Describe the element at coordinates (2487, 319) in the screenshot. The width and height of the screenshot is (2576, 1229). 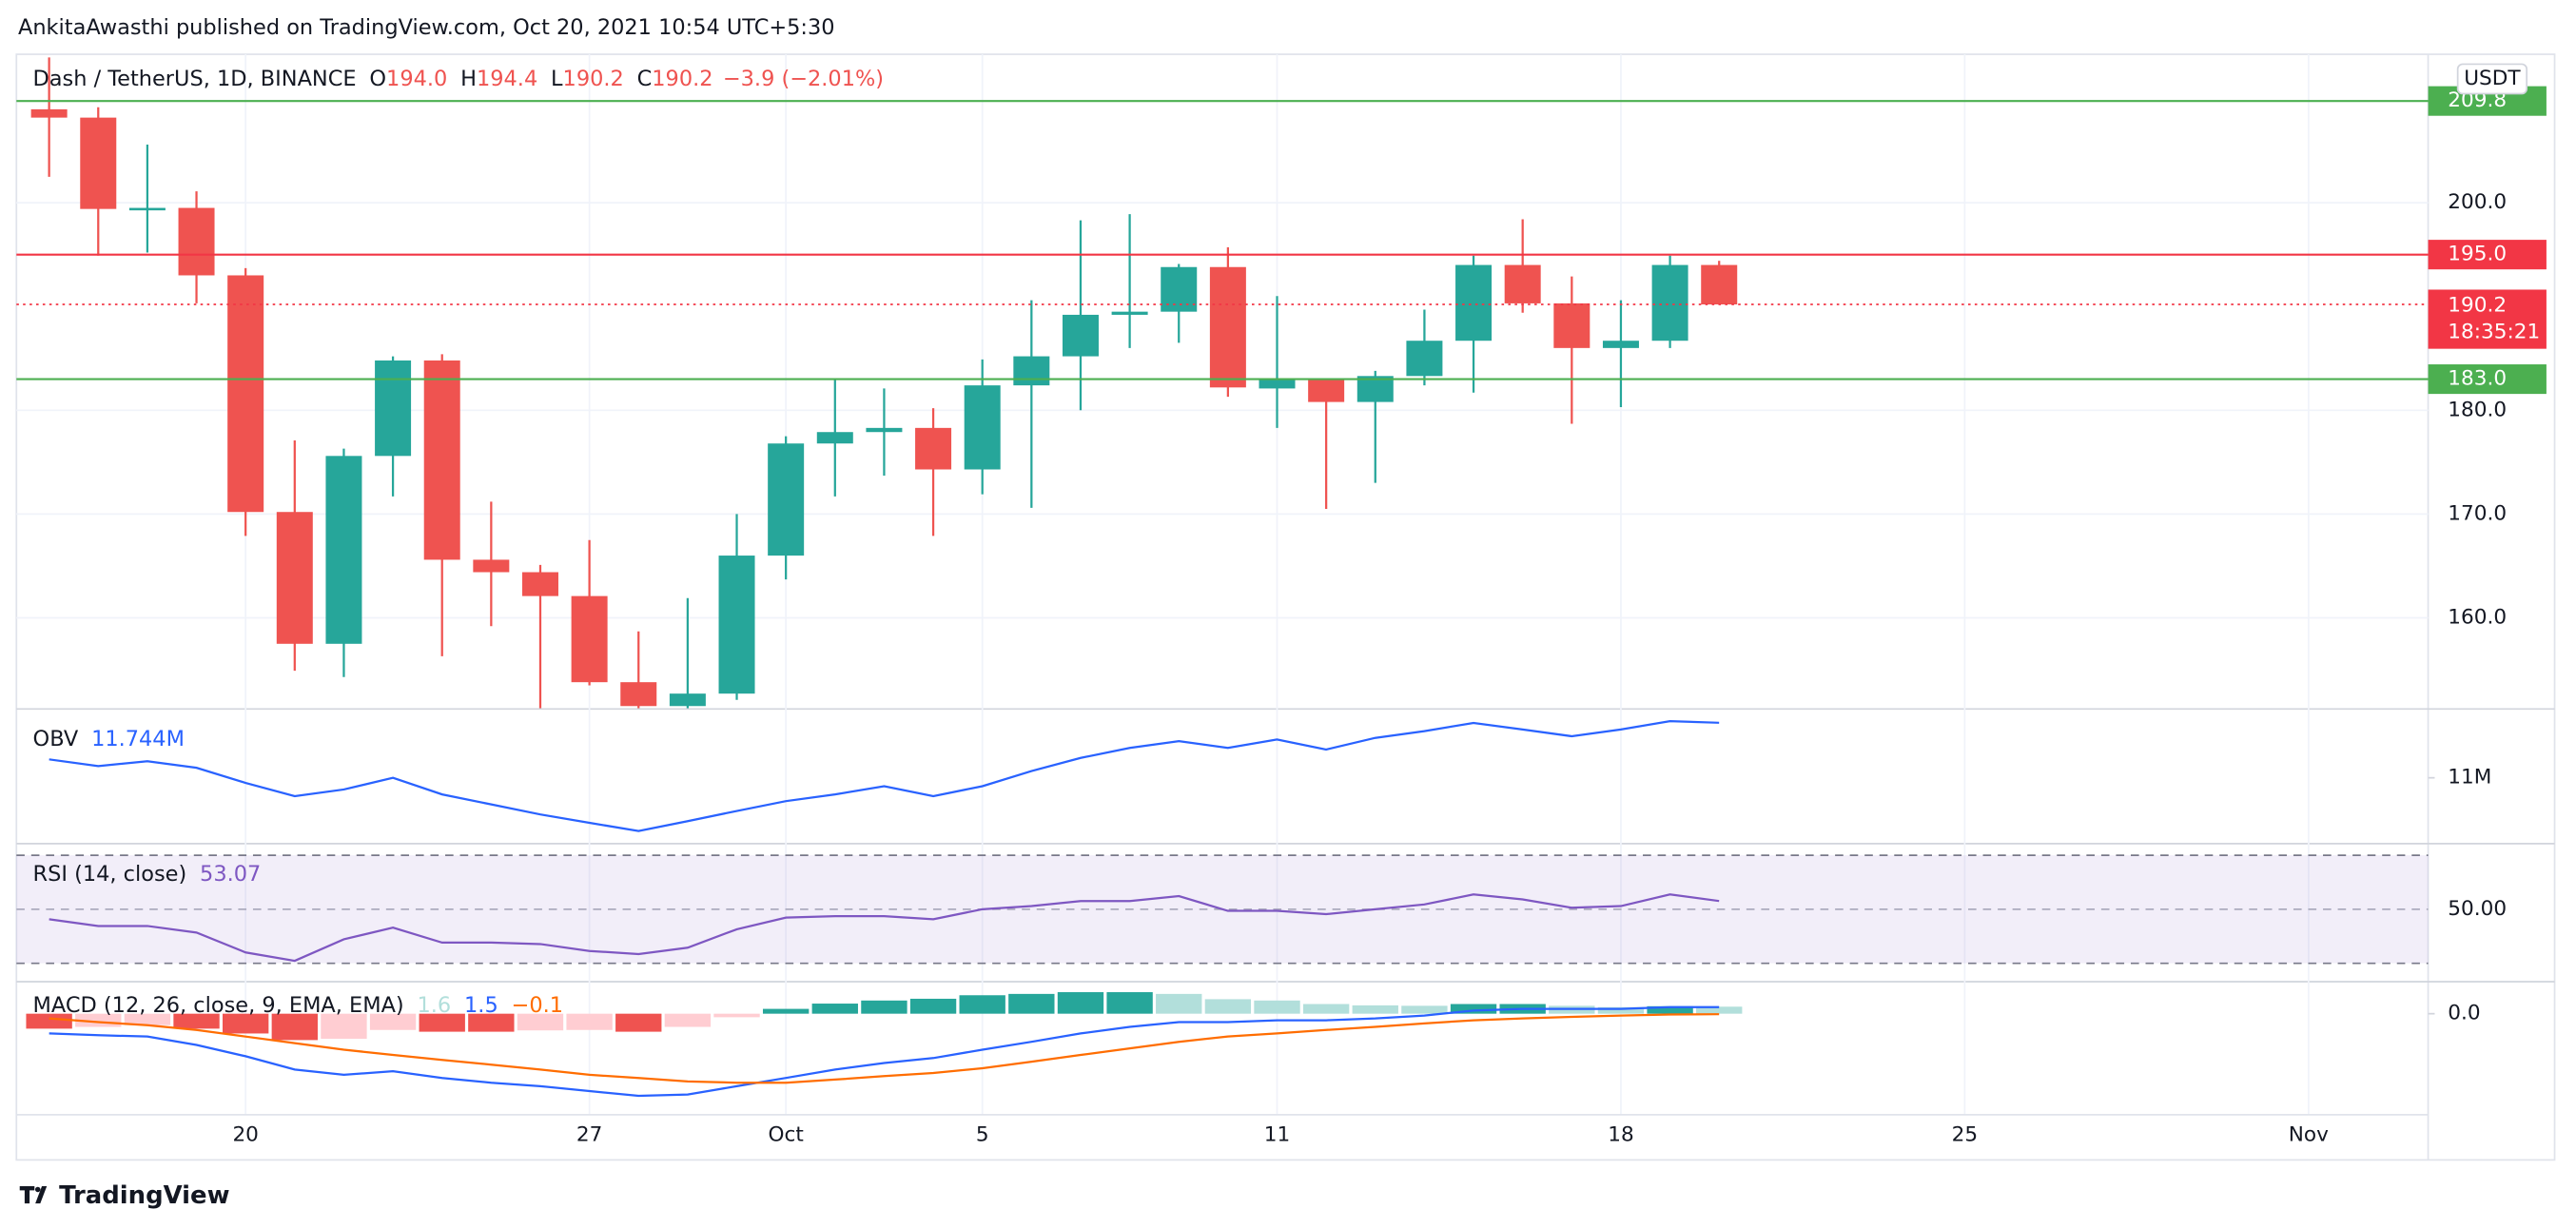
I see `last-price-box` at that location.